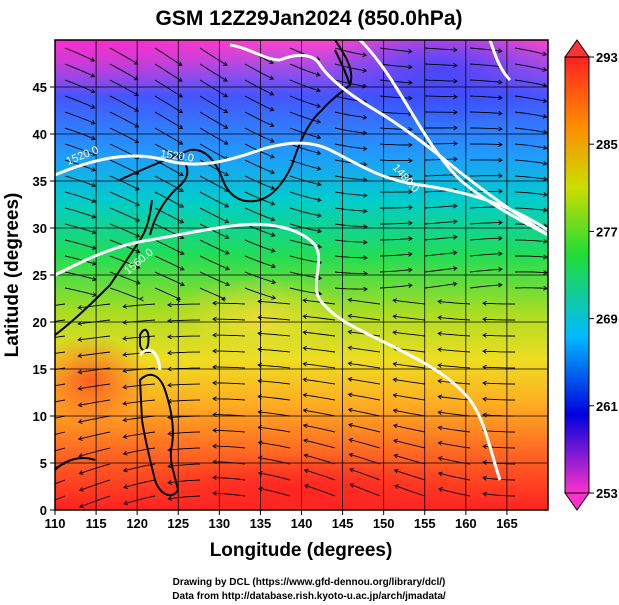  Describe the element at coordinates (96, 523) in the screenshot. I see `x-tick-label: 115` at that location.